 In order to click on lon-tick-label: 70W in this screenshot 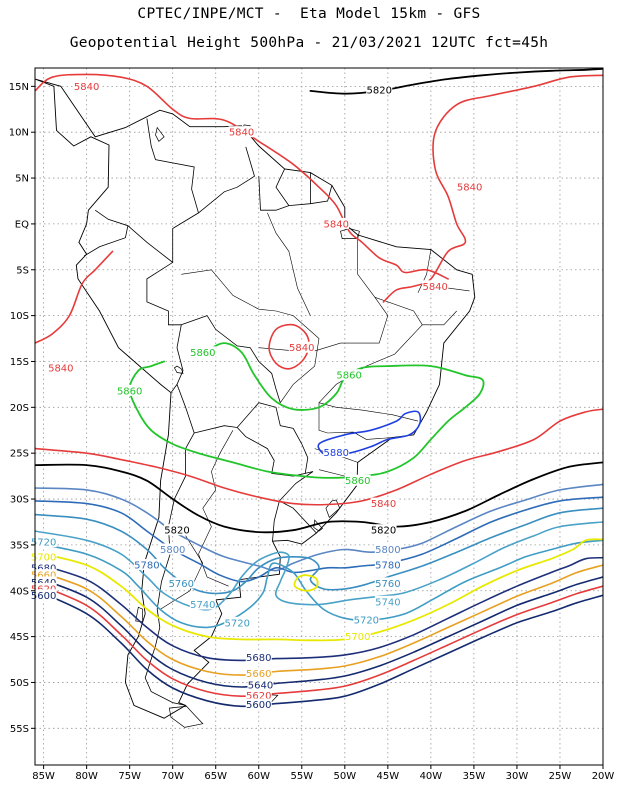, I will do `click(172, 776)`.